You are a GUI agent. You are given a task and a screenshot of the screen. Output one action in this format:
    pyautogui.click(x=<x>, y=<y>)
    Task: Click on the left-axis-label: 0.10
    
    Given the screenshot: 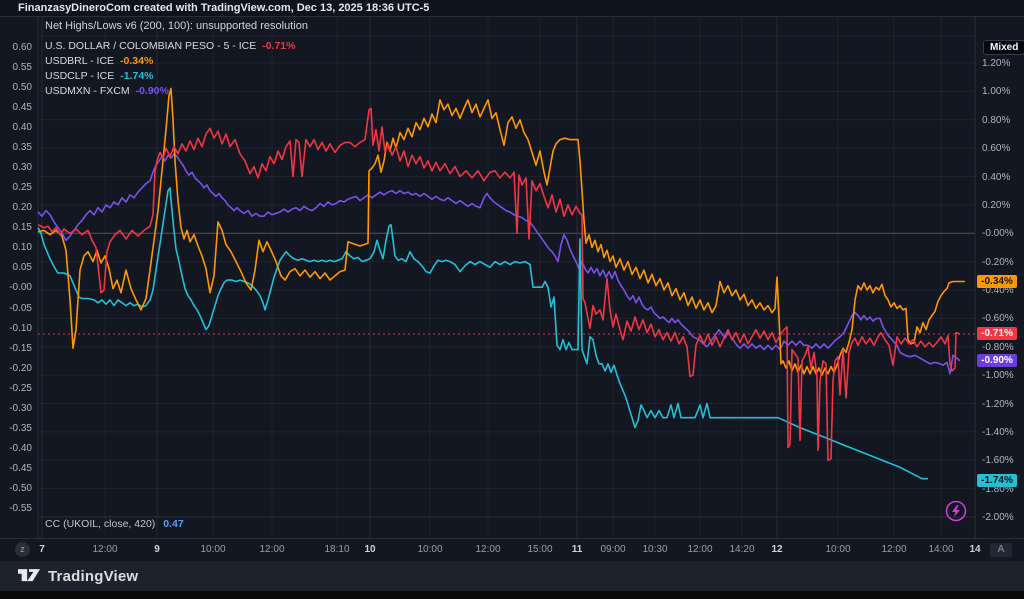 What is the action you would take?
    pyautogui.click(x=22, y=248)
    